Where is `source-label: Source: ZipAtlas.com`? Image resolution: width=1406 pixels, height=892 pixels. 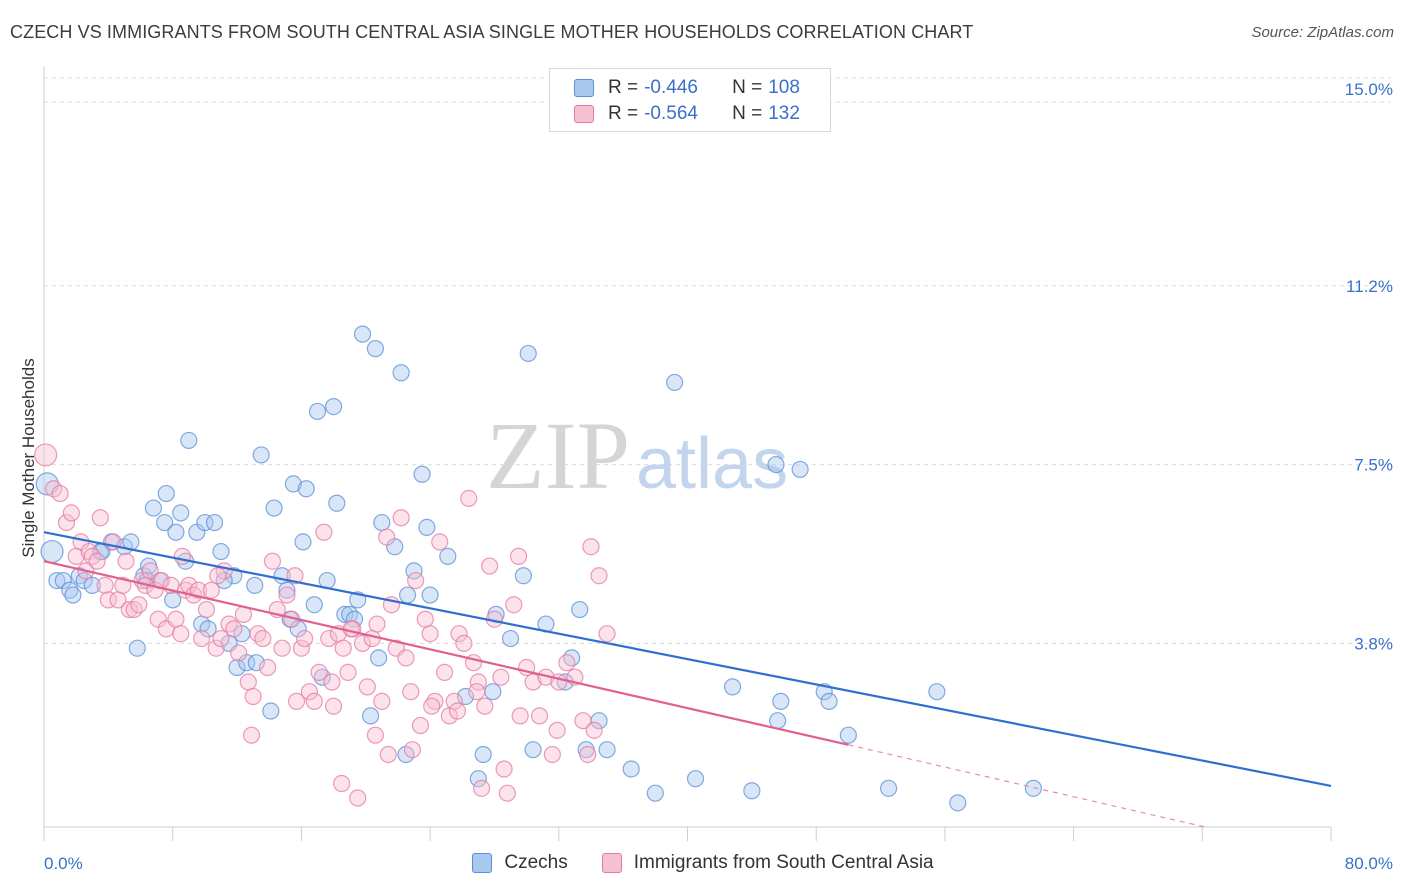 source-label: Source: ZipAtlas.com is located at coordinates (1322, 32).